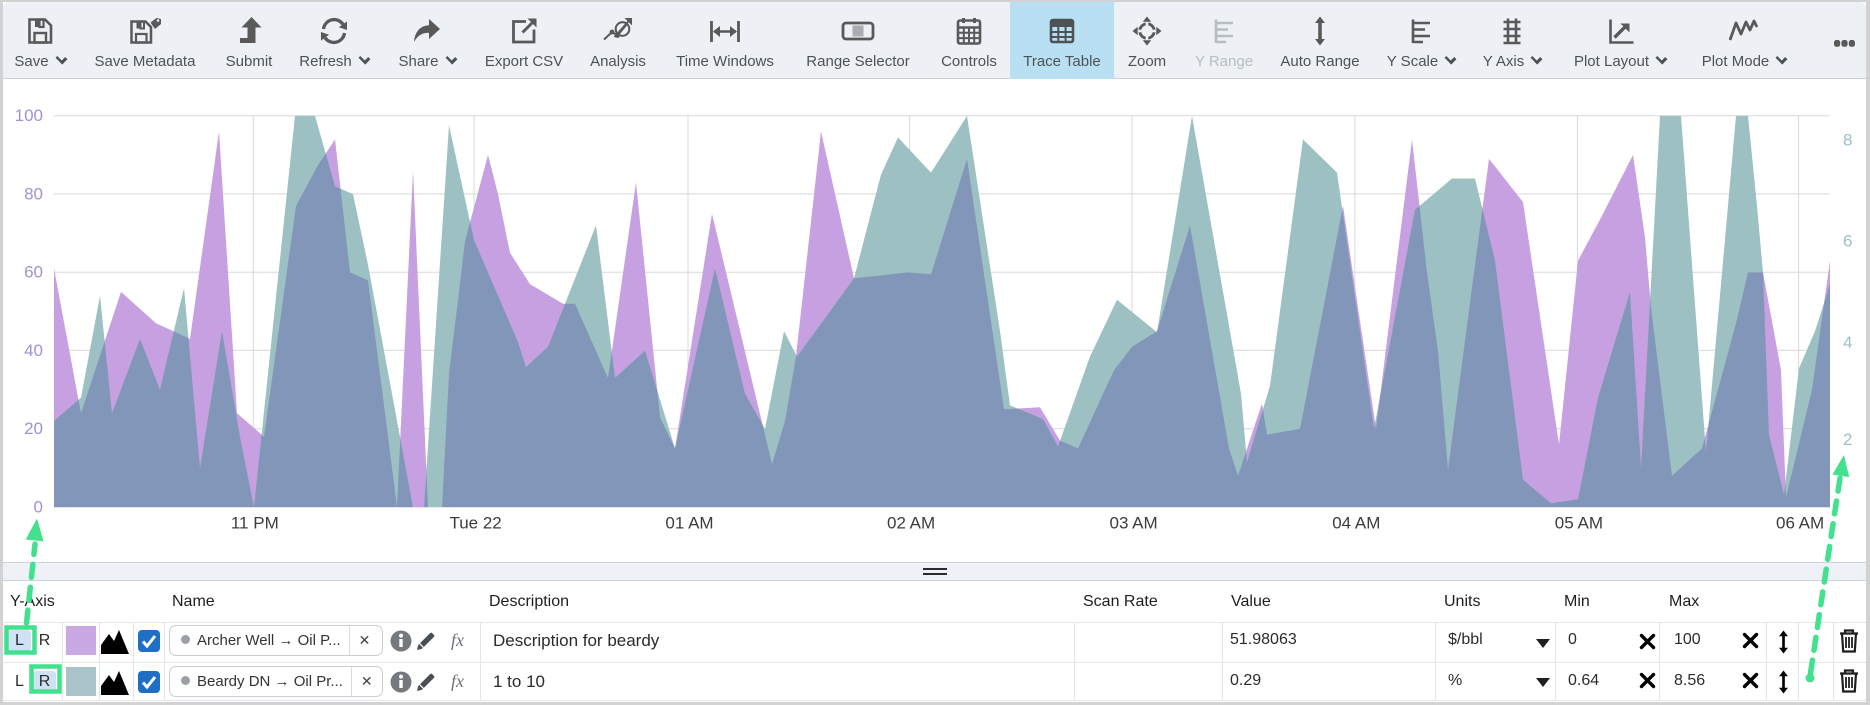  Describe the element at coordinates (33, 428) in the screenshot. I see `svg-text: 20` at that location.